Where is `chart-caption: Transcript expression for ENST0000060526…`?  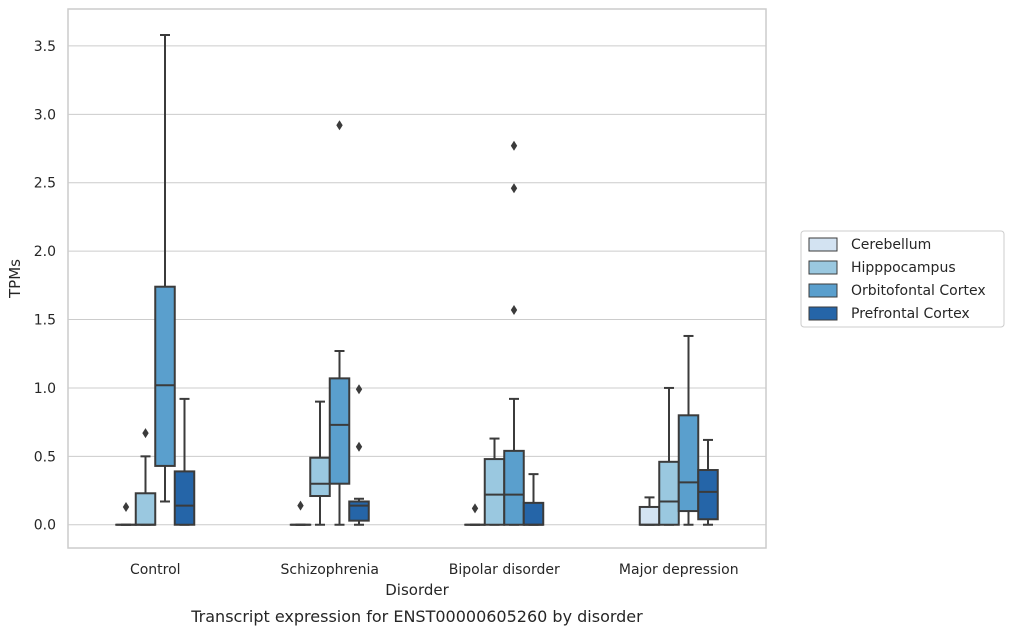 chart-caption: Transcript expression for ENST0000060526… is located at coordinates (416, 616).